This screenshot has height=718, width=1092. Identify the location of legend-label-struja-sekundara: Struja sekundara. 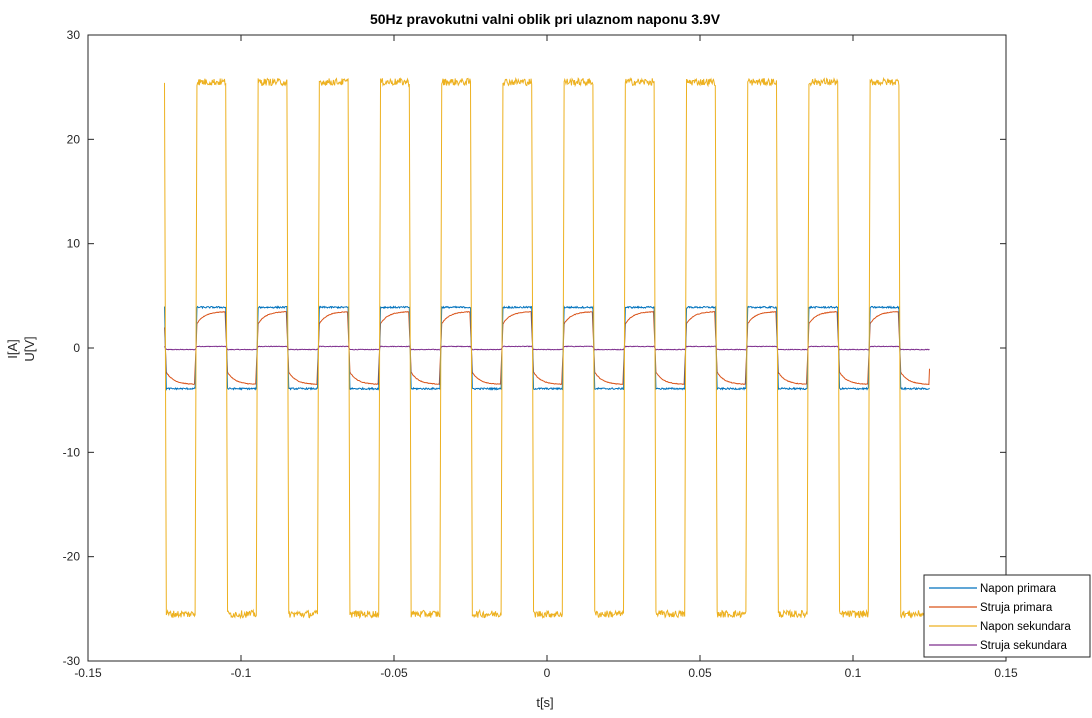
(1024, 646).